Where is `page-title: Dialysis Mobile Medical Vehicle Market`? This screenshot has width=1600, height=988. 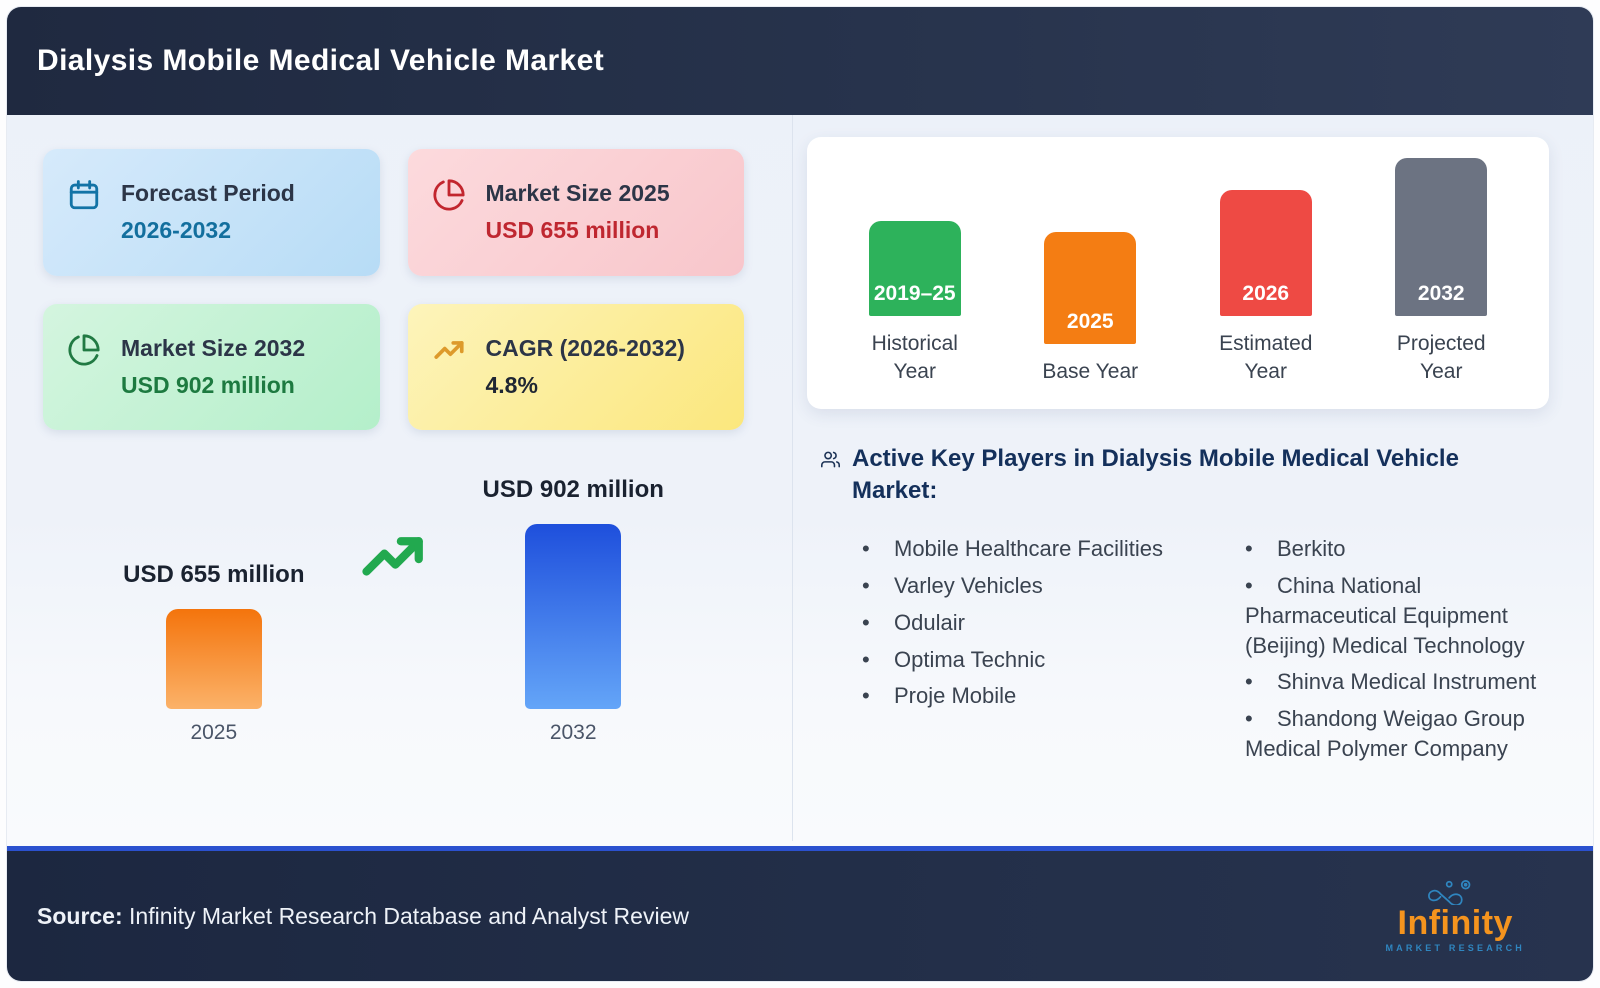 page-title: Dialysis Mobile Medical Vehicle Market is located at coordinates (321, 60).